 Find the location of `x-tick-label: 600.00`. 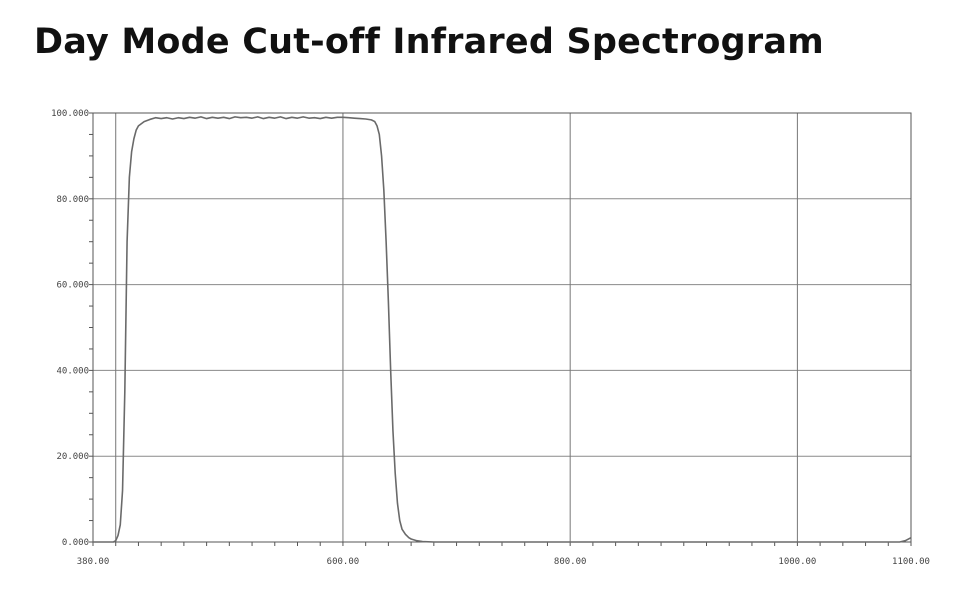

x-tick-label: 600.00 is located at coordinates (343, 562).